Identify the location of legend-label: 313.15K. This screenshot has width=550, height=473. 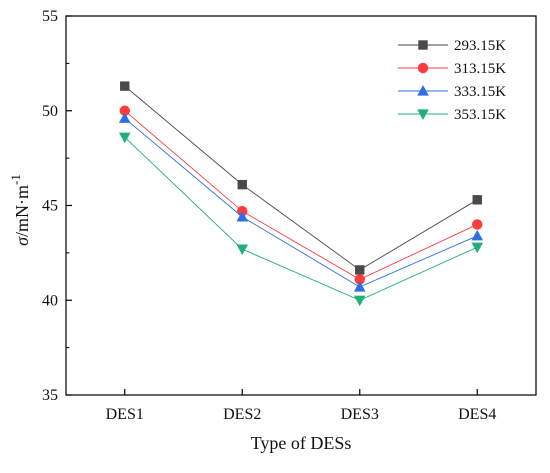
(480, 69).